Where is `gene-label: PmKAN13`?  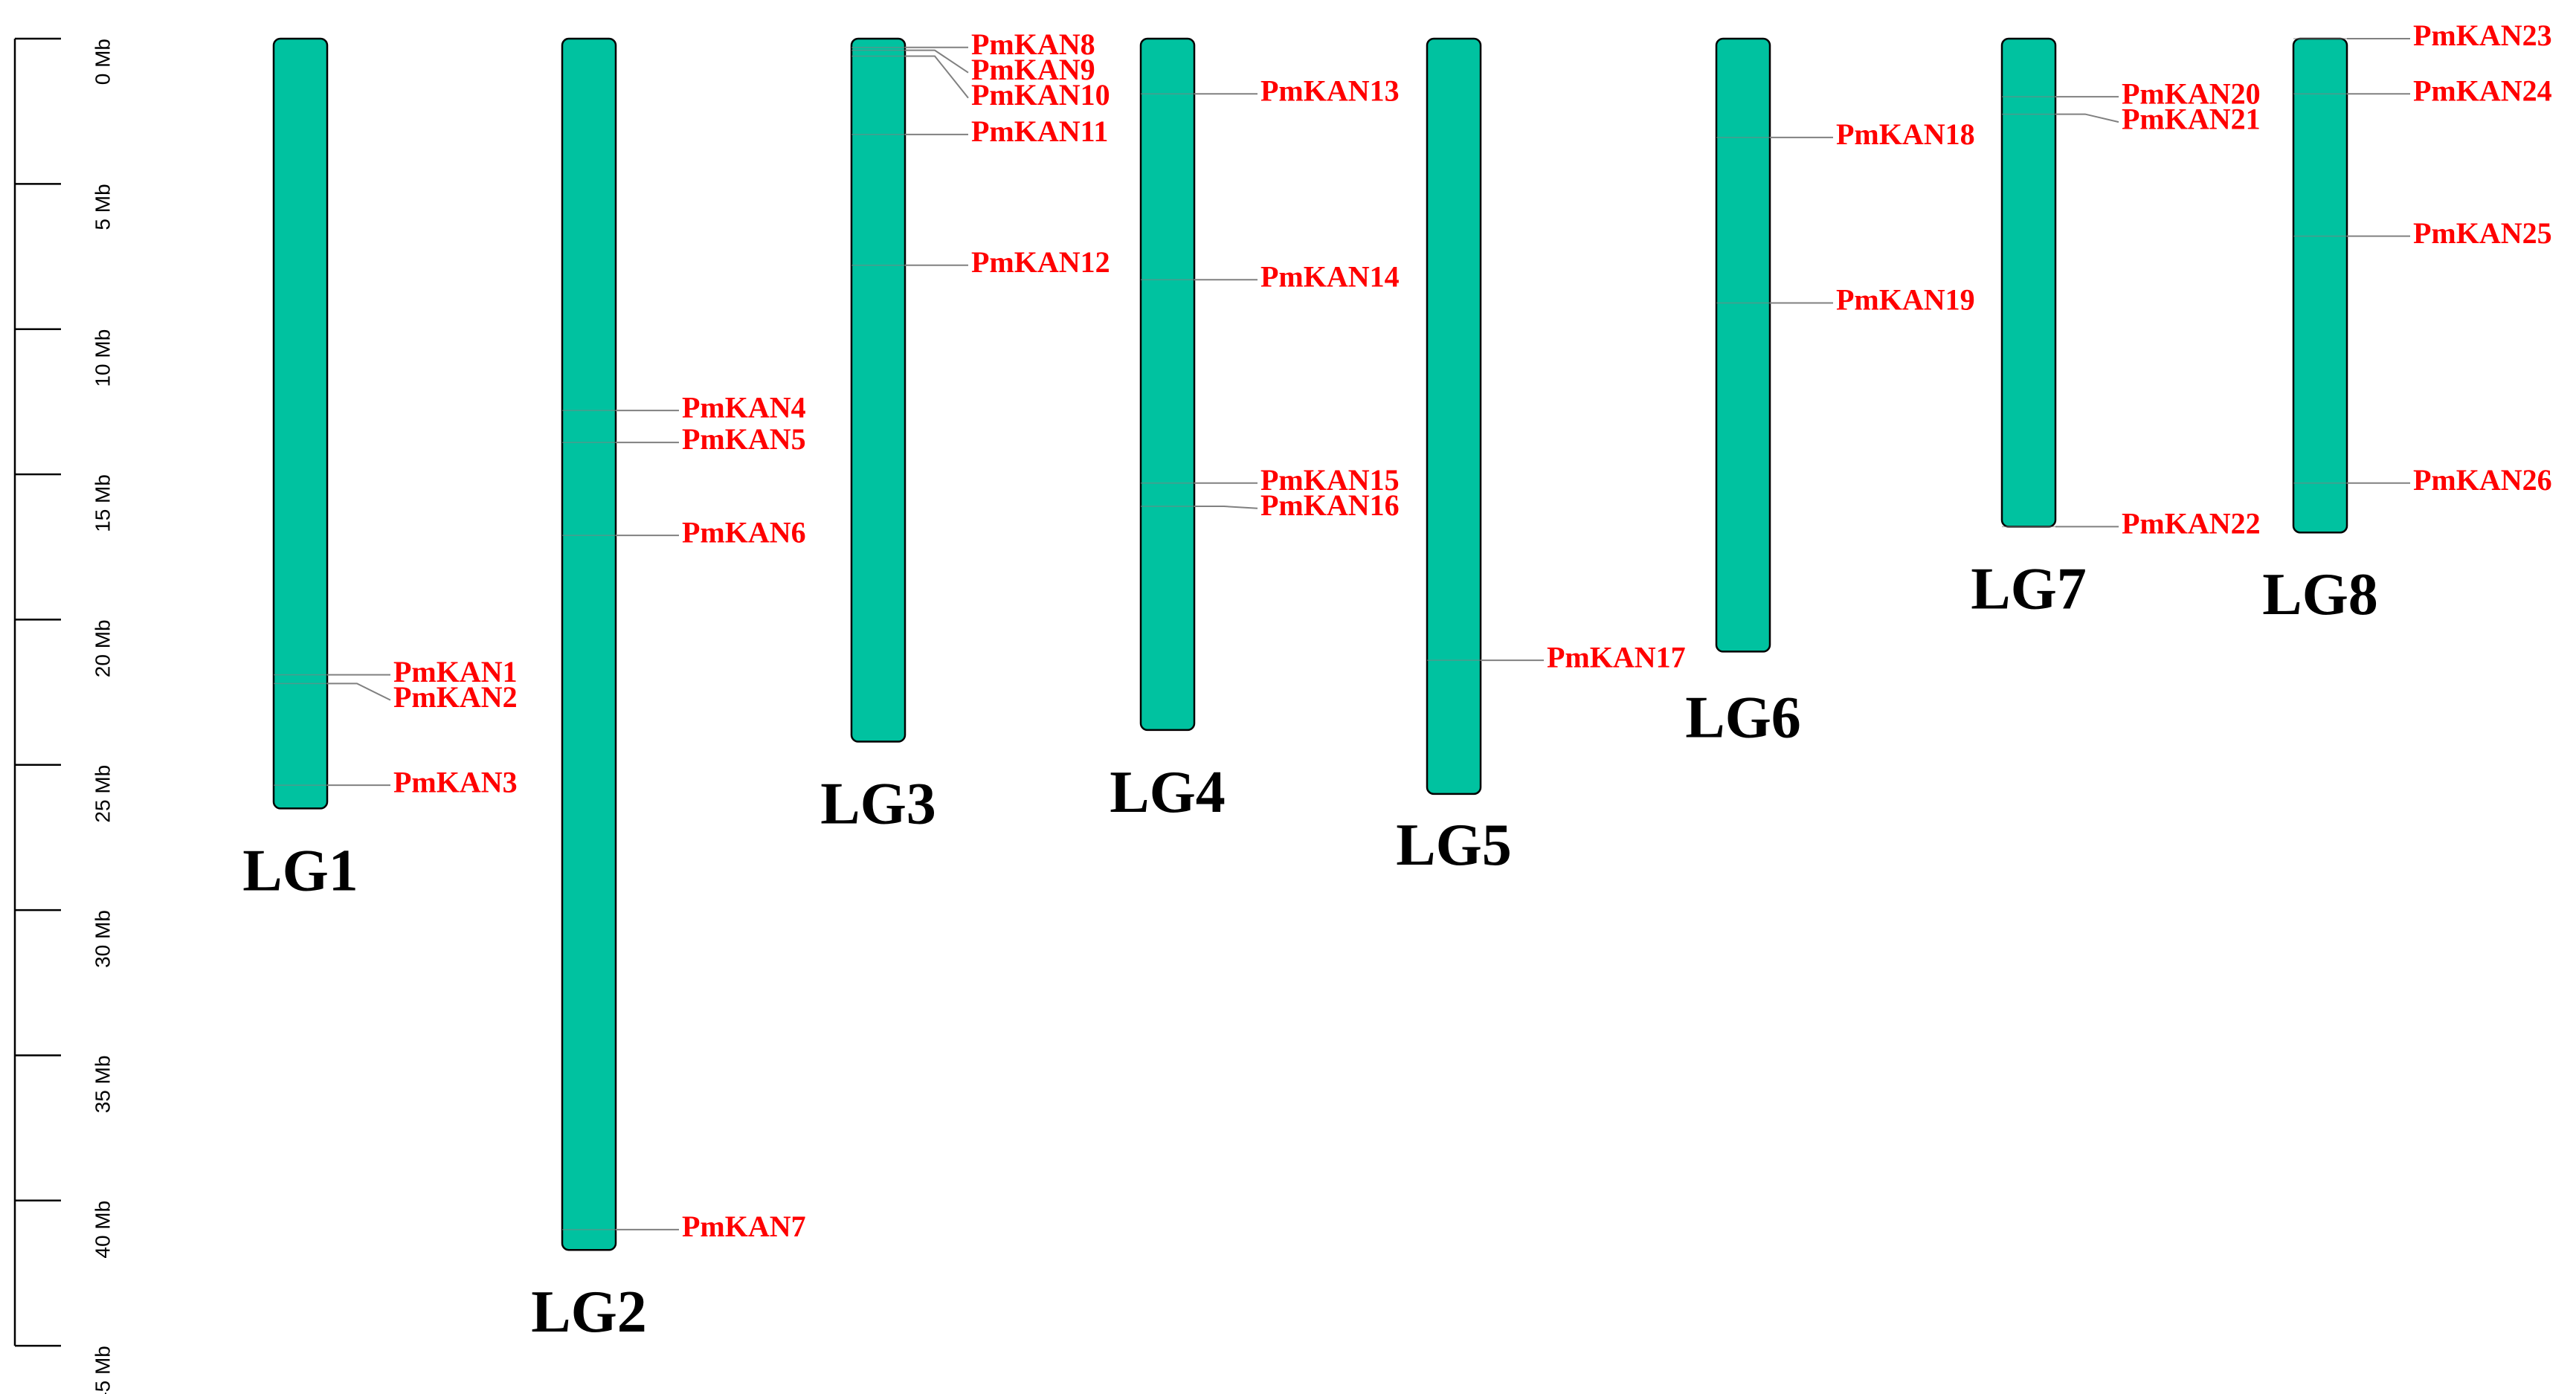 gene-label: PmKAN13 is located at coordinates (1330, 90).